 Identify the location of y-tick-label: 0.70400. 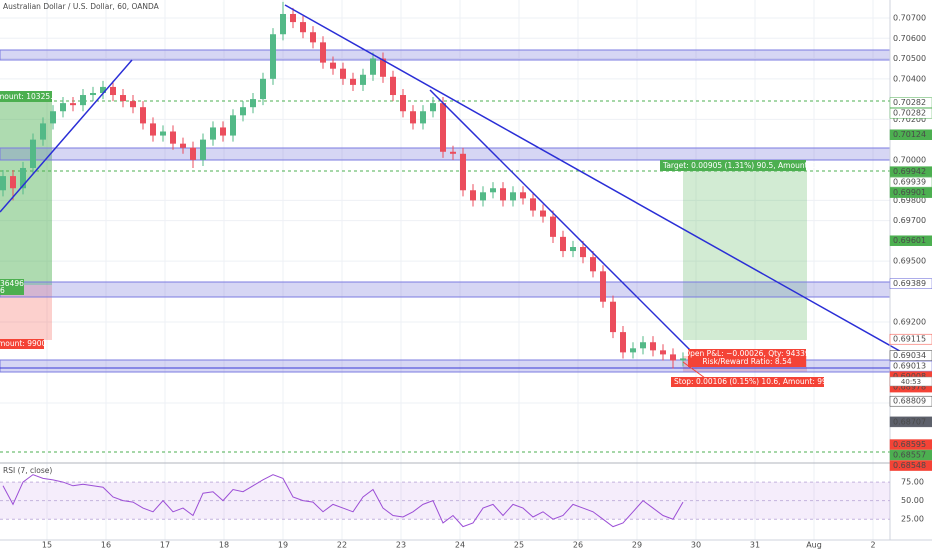
(909, 78).